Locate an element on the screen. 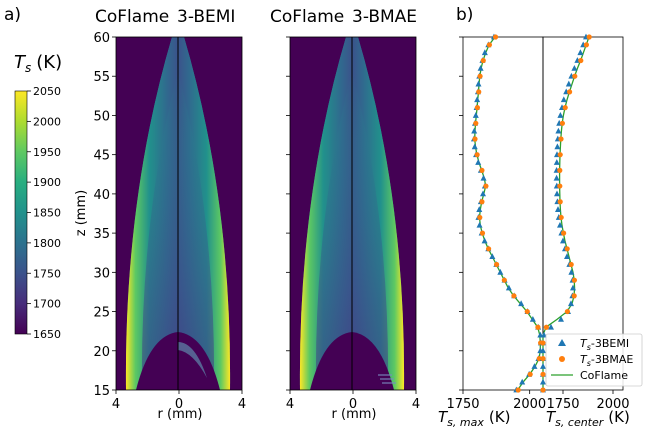 The height and width of the screenshot is (431, 669). legend-entry-bemi: Ts-3BEMI is located at coordinates (604, 344).